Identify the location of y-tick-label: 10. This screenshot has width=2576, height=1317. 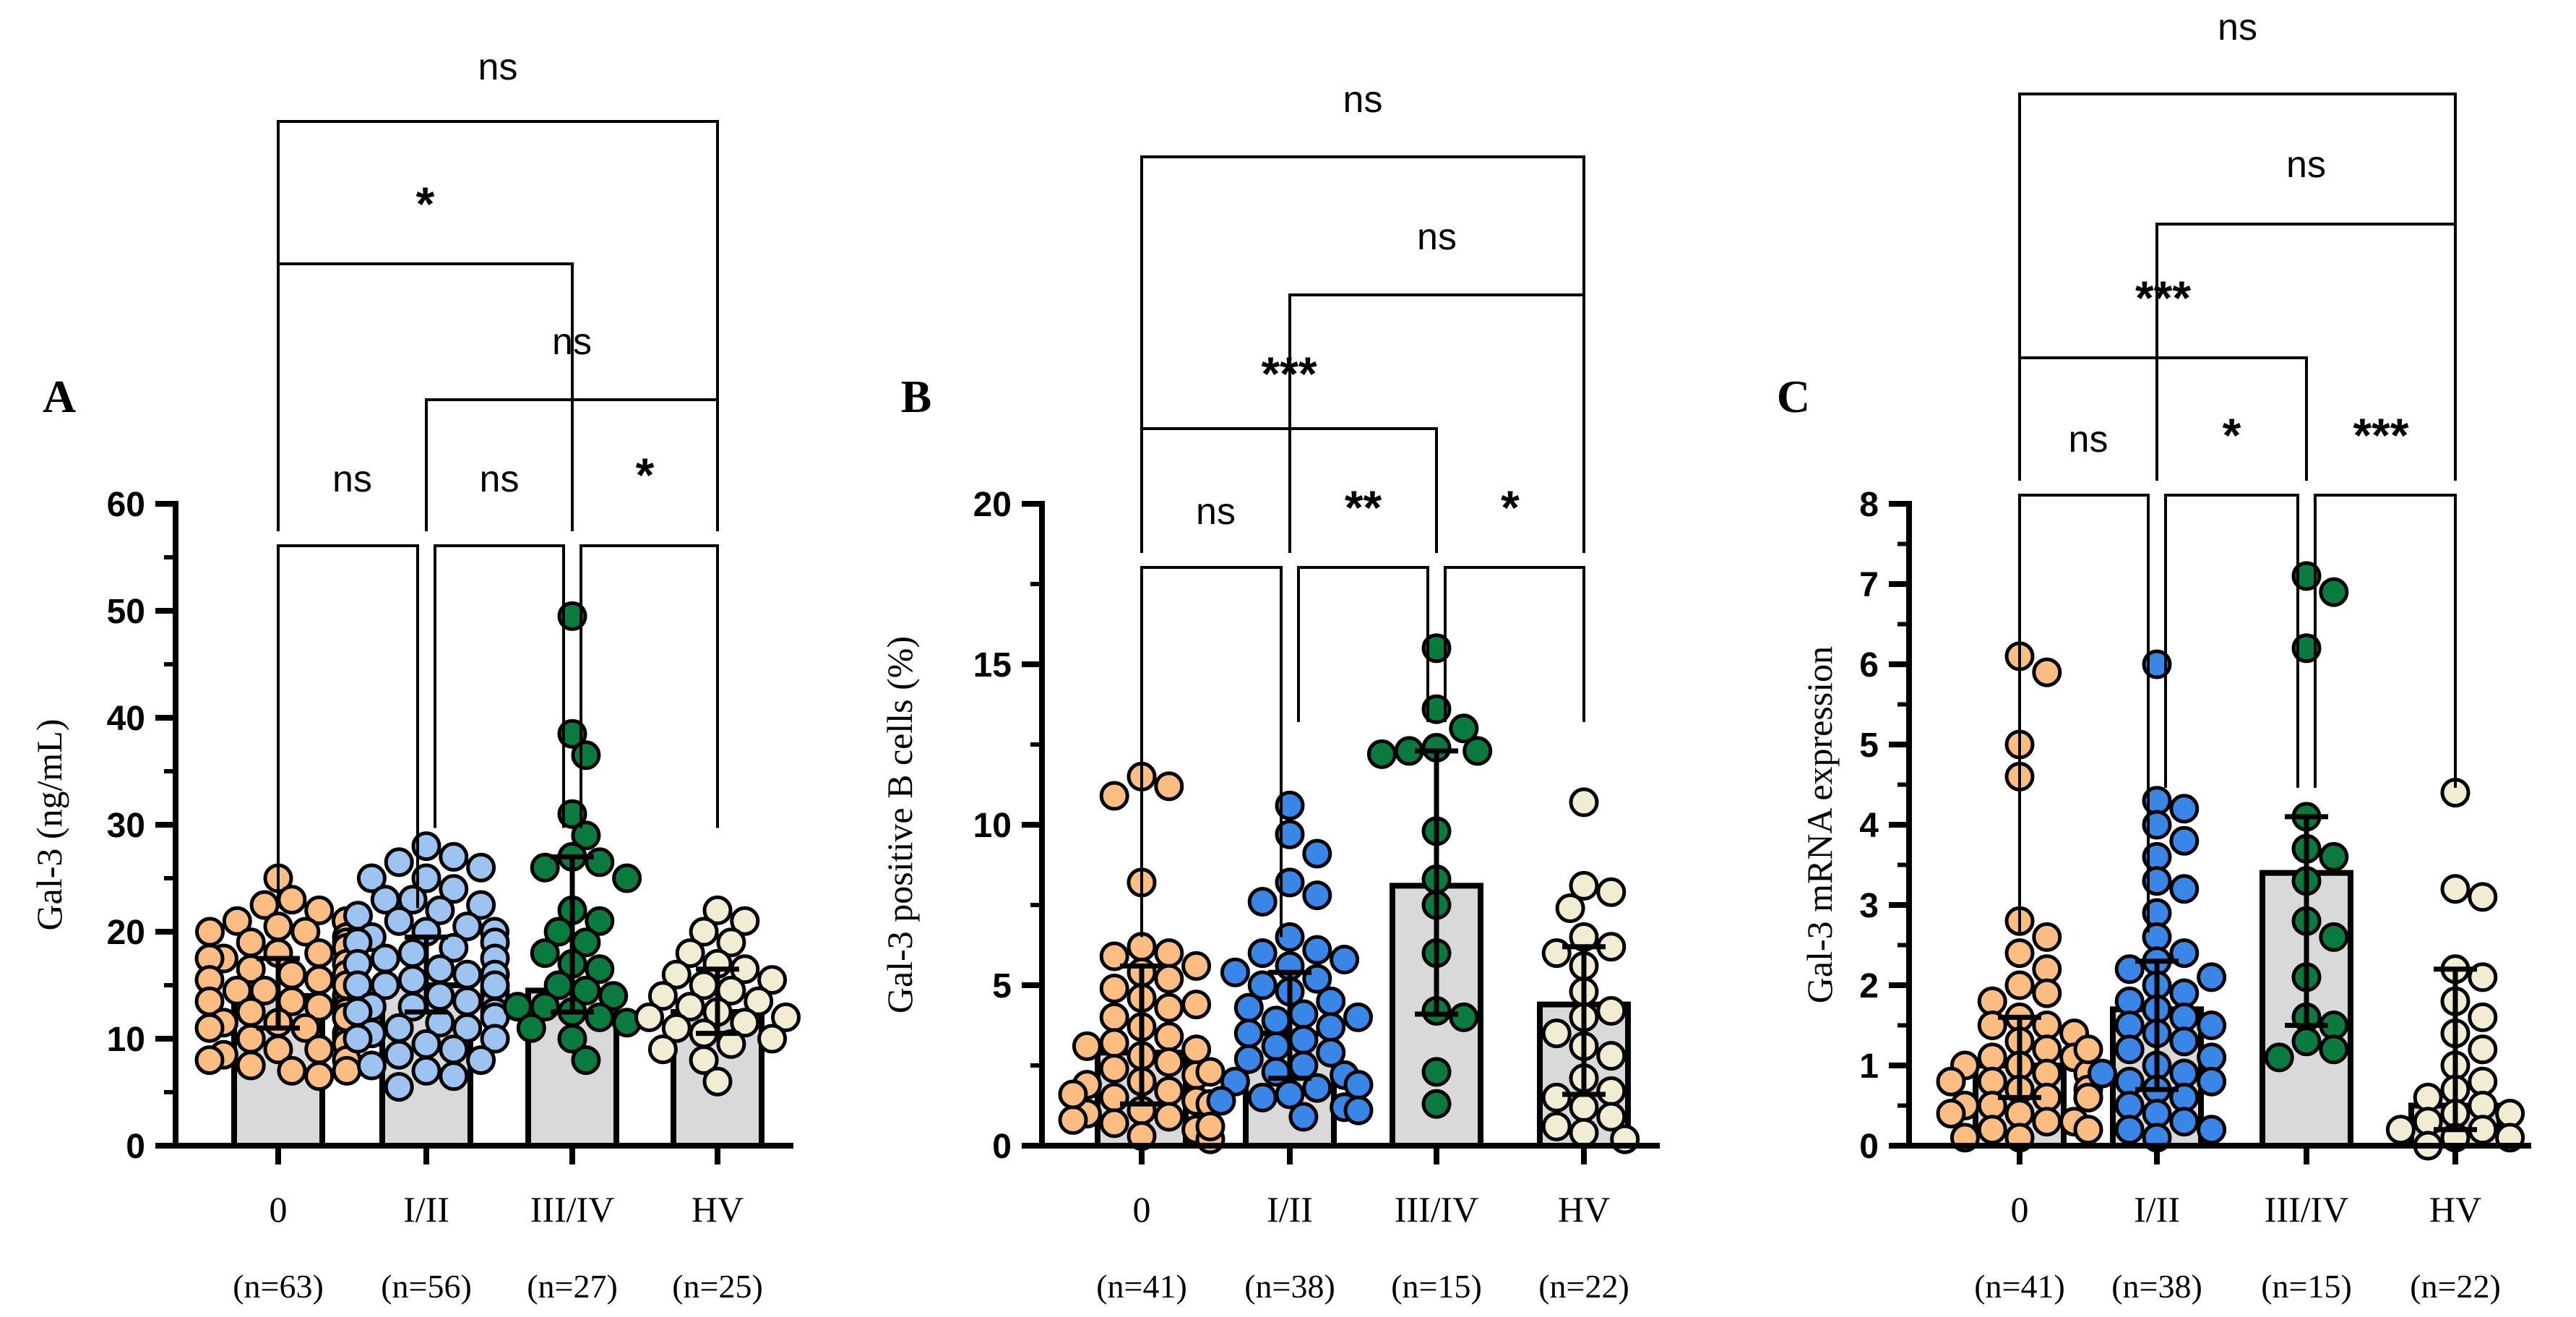
(126, 1040).